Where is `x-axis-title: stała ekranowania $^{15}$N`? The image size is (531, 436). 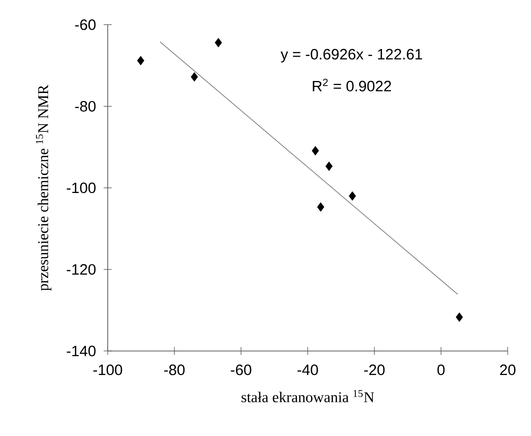 x-axis-title: stała ekranowania $^{15}$N is located at coordinates (308, 396).